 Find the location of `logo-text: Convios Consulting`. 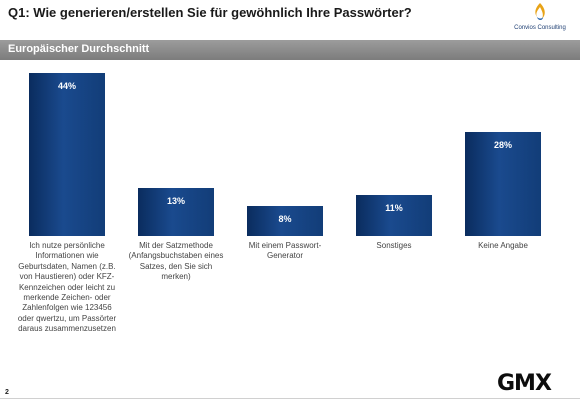

logo-text: Convios Consulting is located at coordinates (540, 28).